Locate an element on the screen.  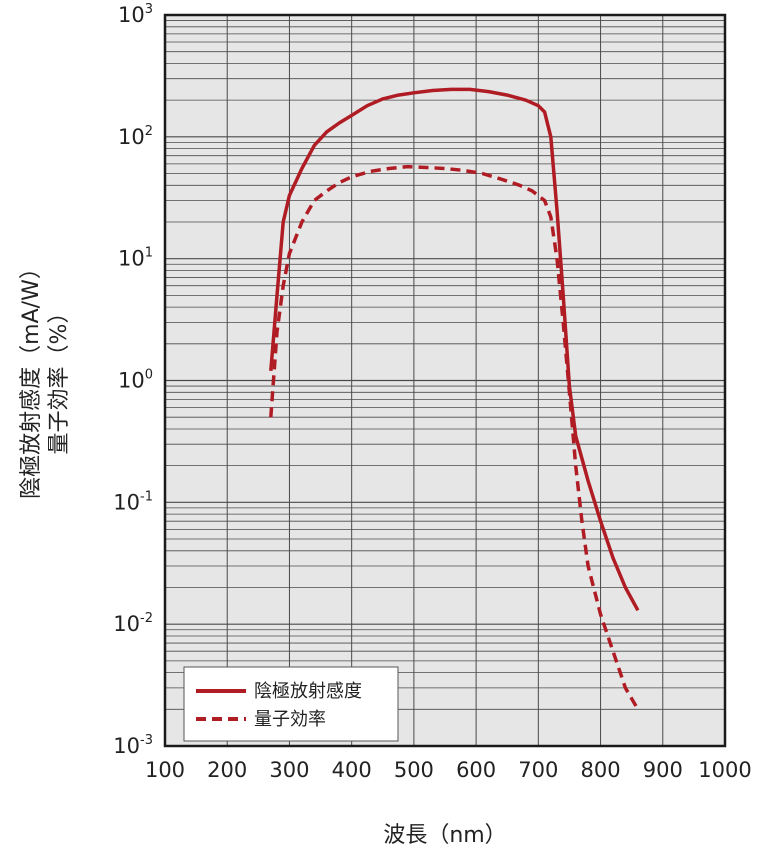
y-tick-labels: 10³ 10² 10¹ 10⁰ 10⁻¹ 10⁻² 10⁻³ is located at coordinates (133, 380).